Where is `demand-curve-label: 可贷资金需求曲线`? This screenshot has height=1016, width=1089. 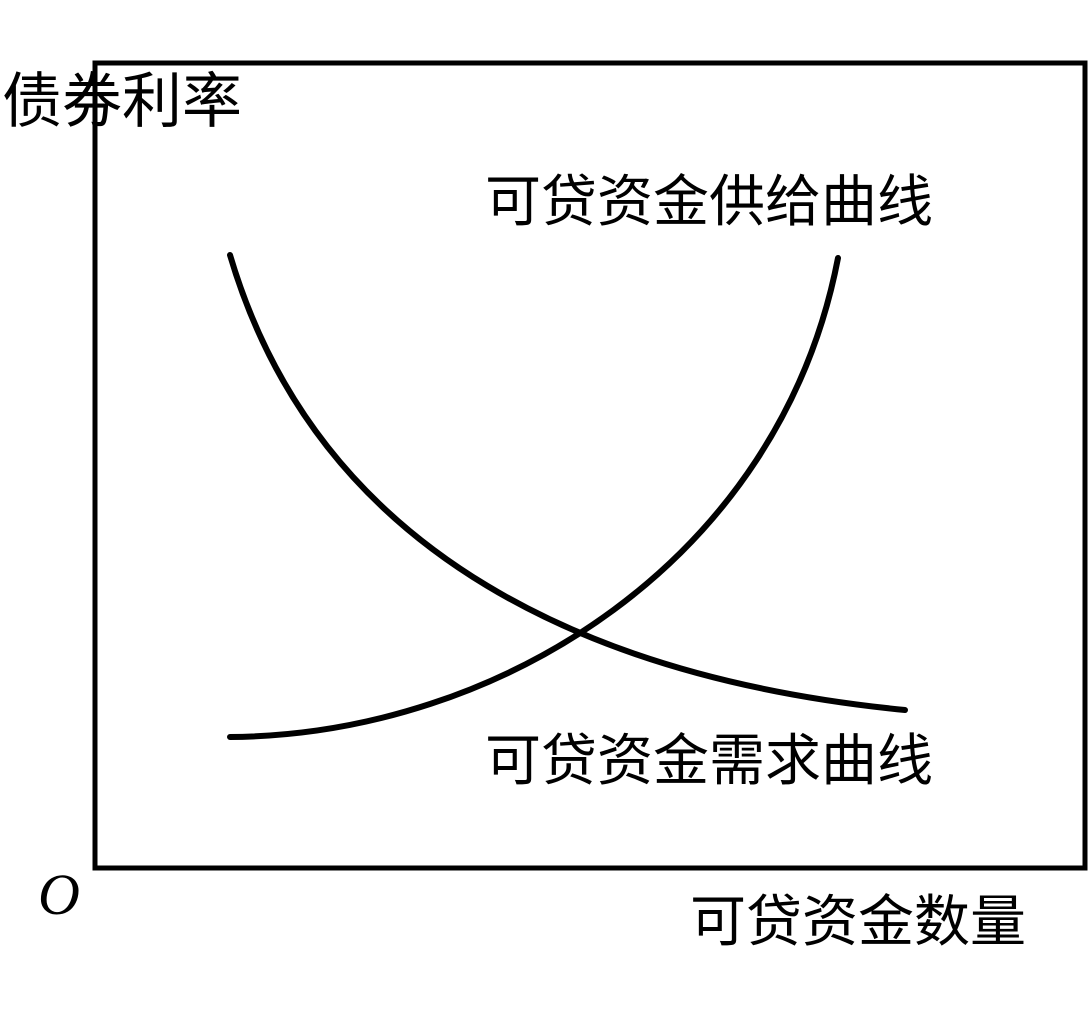 demand-curve-label: 可贷资金需求曲线 is located at coordinates (709, 761).